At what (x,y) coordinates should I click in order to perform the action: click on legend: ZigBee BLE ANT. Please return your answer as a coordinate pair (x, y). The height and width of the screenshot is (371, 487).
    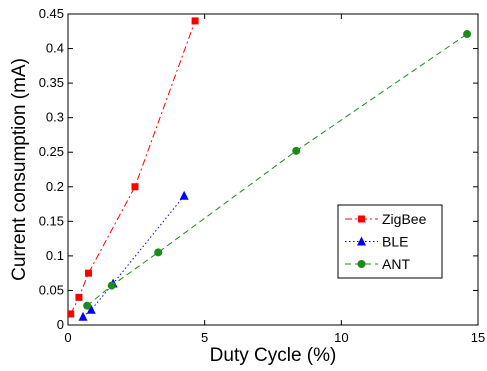
    Looking at the image, I should click on (390, 241).